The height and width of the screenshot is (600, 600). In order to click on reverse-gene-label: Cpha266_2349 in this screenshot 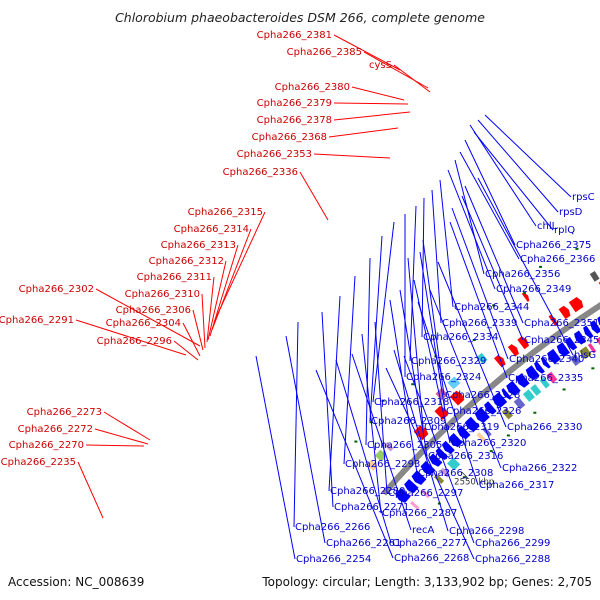, I will do `click(533, 289)`.